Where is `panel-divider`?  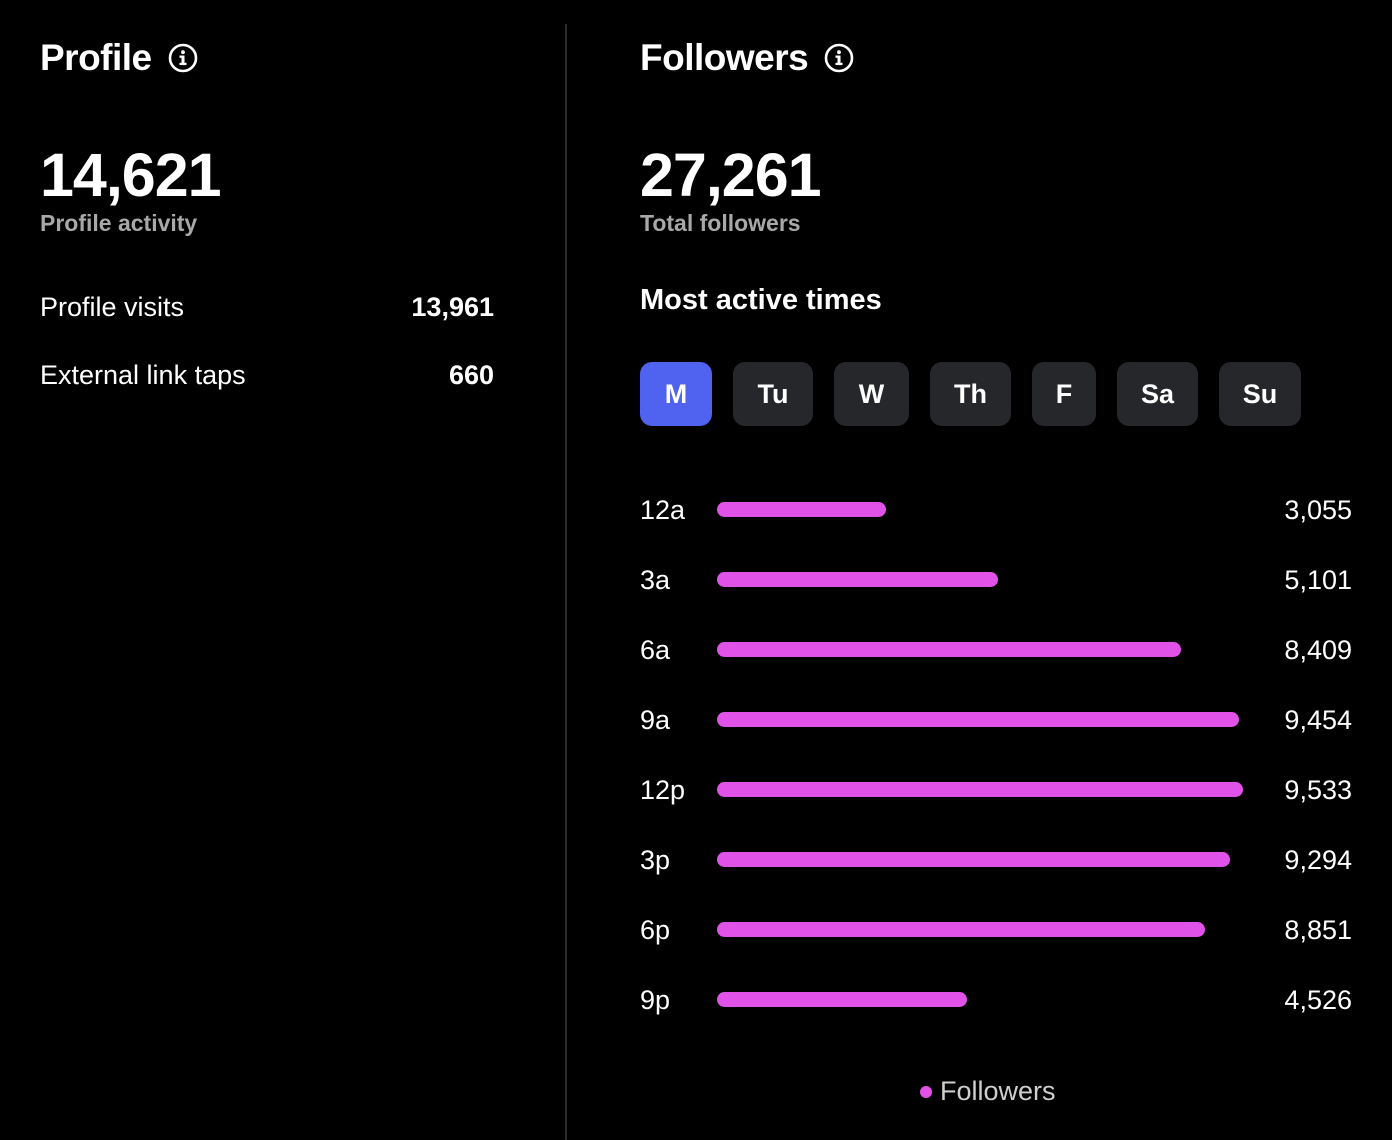
panel-divider is located at coordinates (566, 582).